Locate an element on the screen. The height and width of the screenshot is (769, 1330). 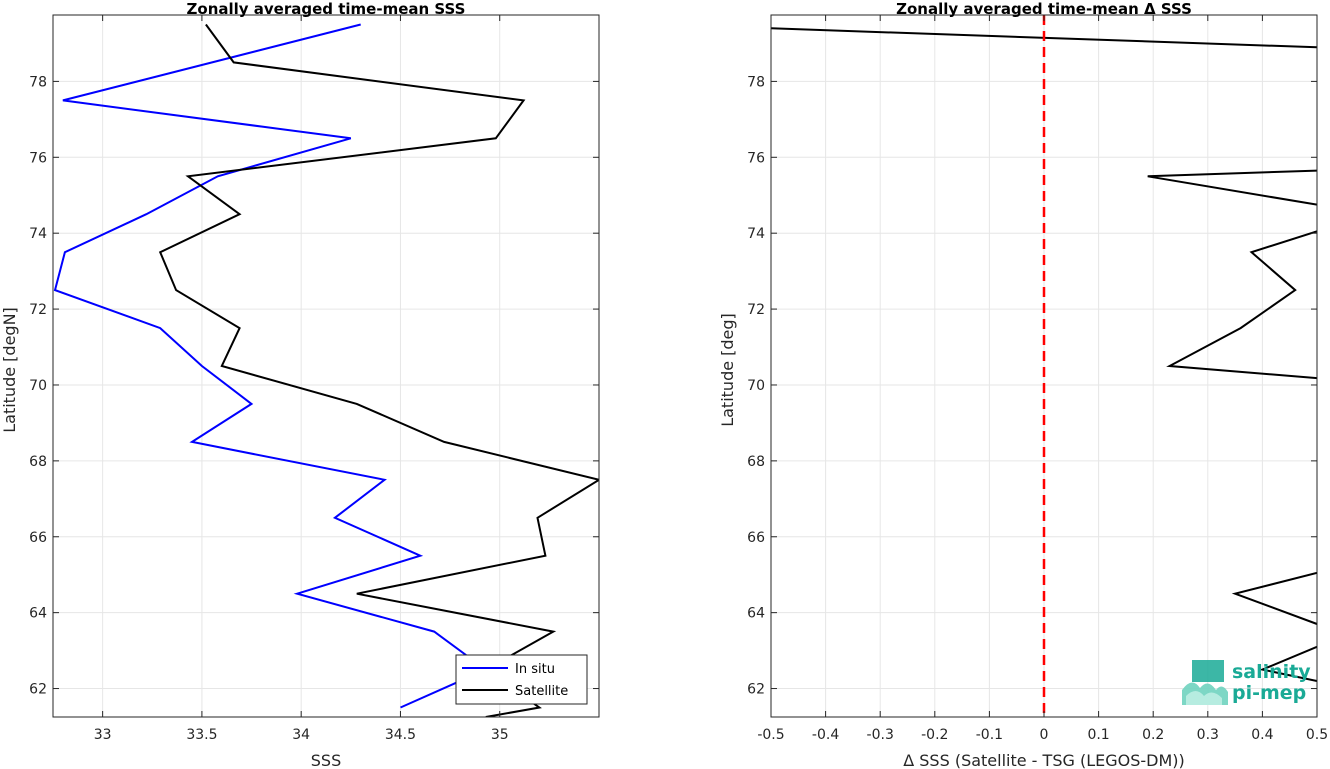
left-x-axis-label: SSS is located at coordinates (326, 760).